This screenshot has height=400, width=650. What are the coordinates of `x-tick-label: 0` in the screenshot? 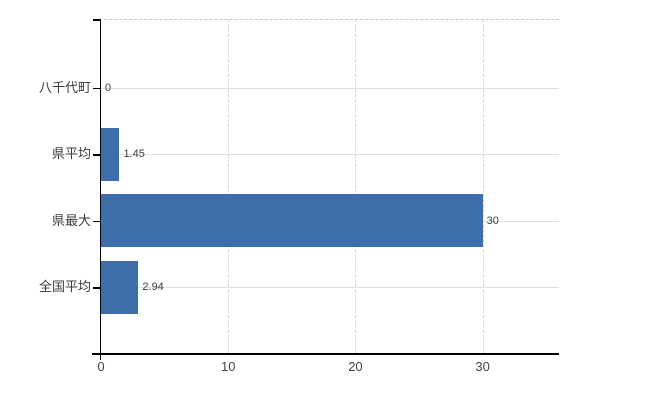 It's located at (101, 366).